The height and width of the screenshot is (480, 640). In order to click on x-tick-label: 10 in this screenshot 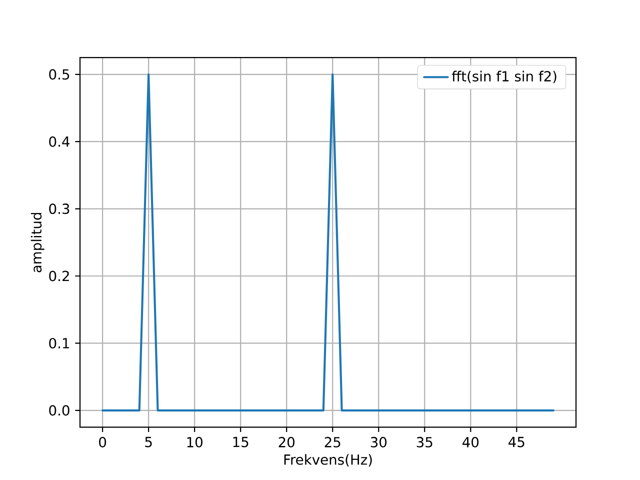, I will do `click(194, 442)`.